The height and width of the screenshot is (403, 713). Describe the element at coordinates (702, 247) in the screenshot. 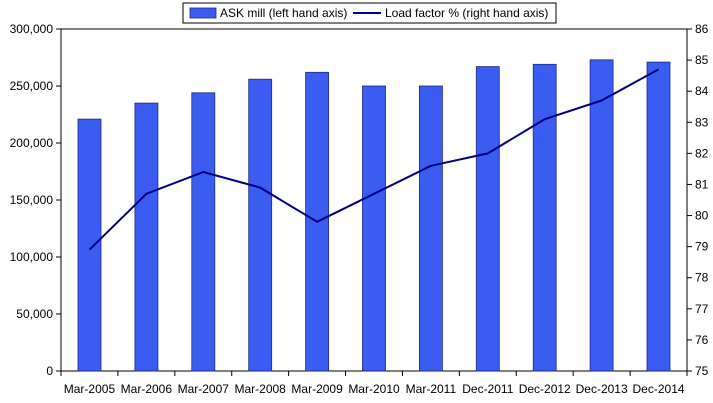

I see `right-axis-tick-label: 79` at that location.